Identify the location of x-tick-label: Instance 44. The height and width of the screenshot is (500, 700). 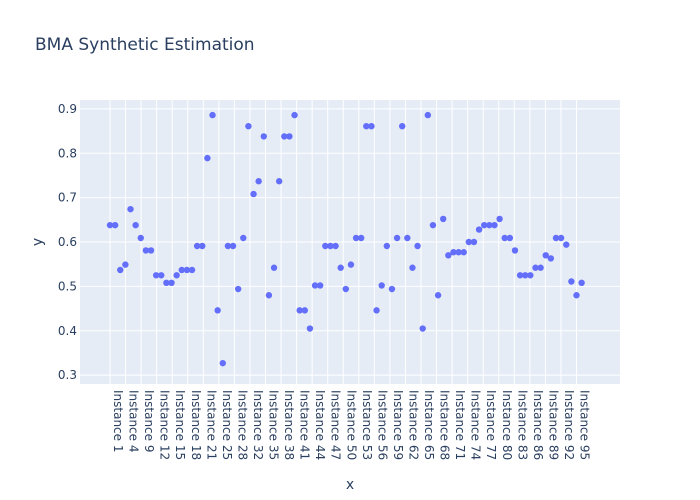
(320, 425).